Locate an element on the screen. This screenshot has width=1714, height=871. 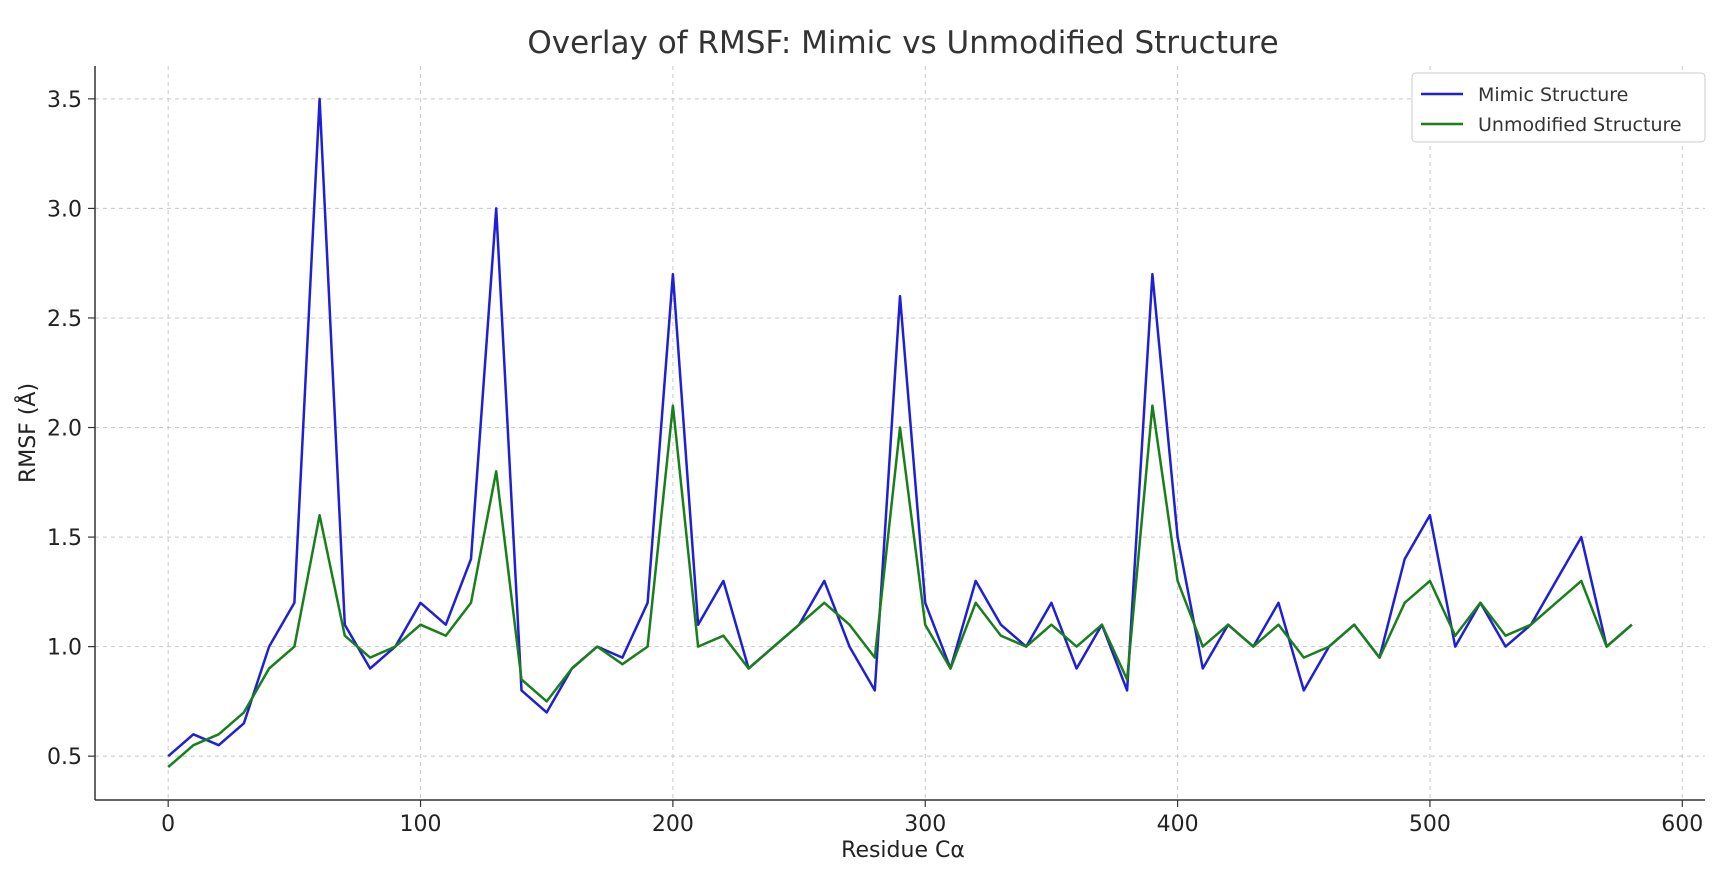
x-tick-label: 300 is located at coordinates (925, 824).